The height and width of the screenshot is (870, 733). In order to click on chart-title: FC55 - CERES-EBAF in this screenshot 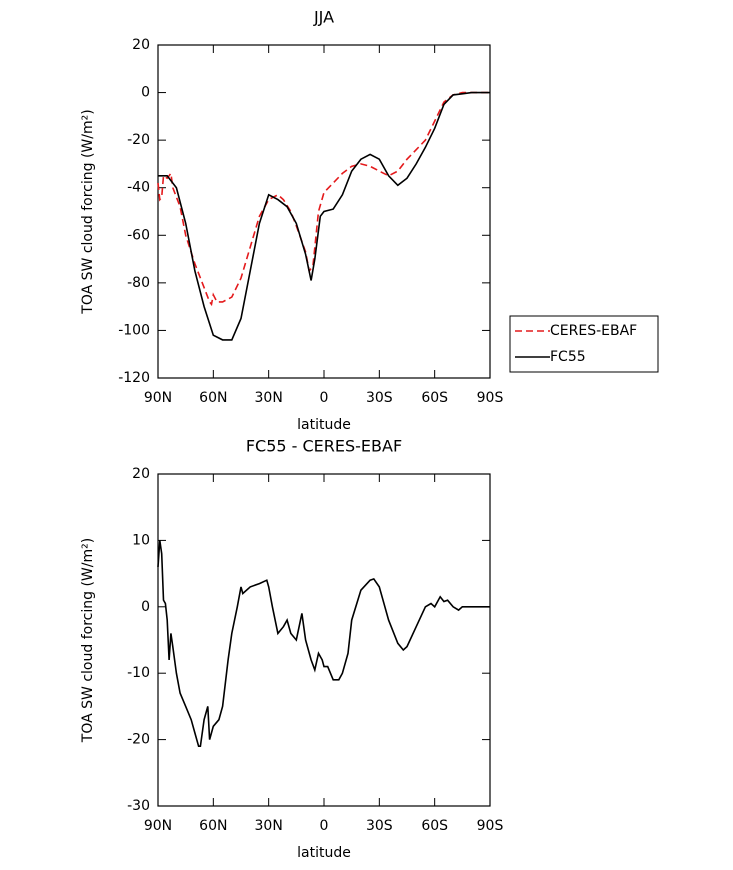, I will do `click(324, 446)`.